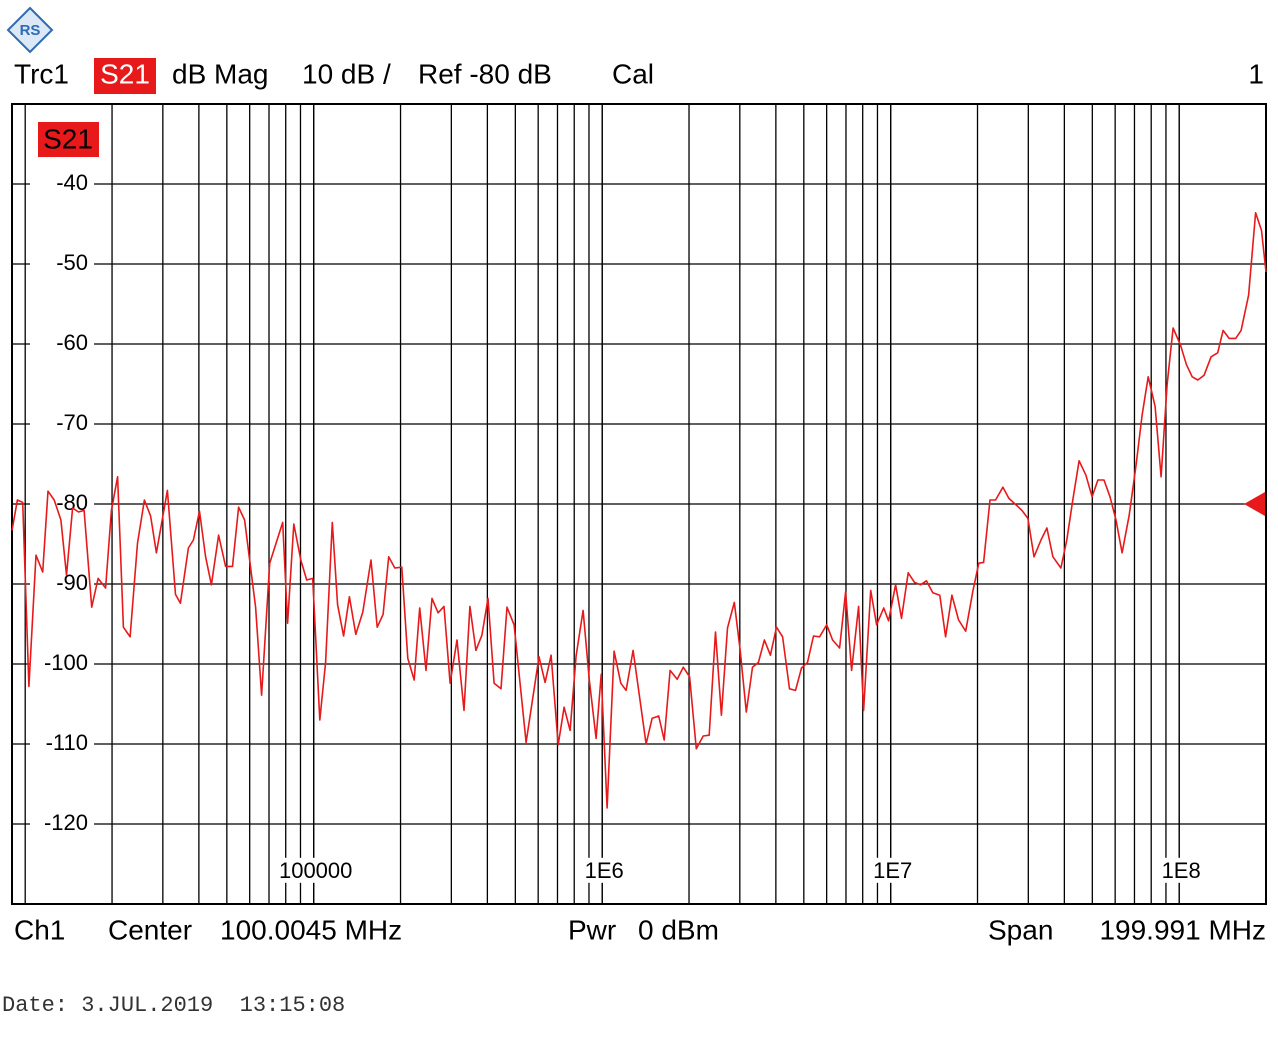 This screenshot has width=1278, height=1052. I want to click on x-tick-label: 1E6, so click(604, 870).